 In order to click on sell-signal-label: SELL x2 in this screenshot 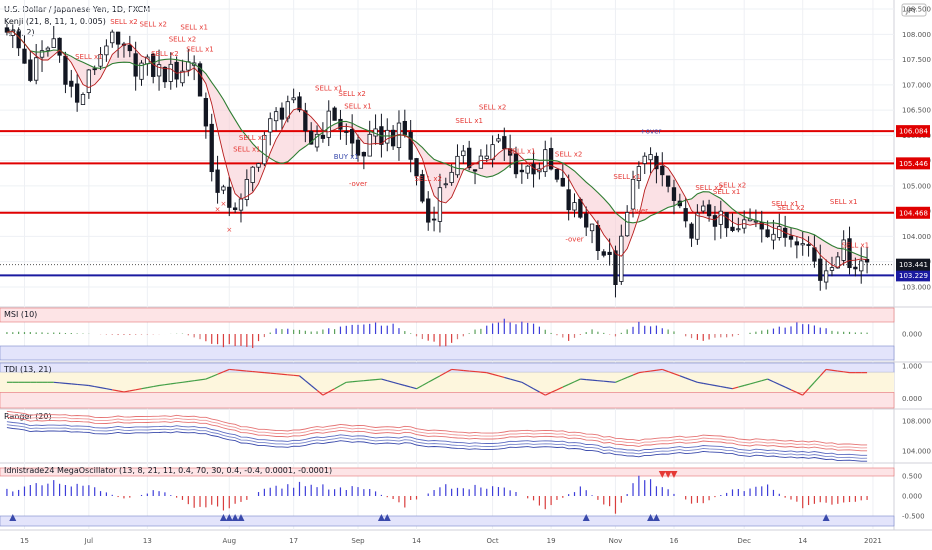, I will do `click(165, 54)`.